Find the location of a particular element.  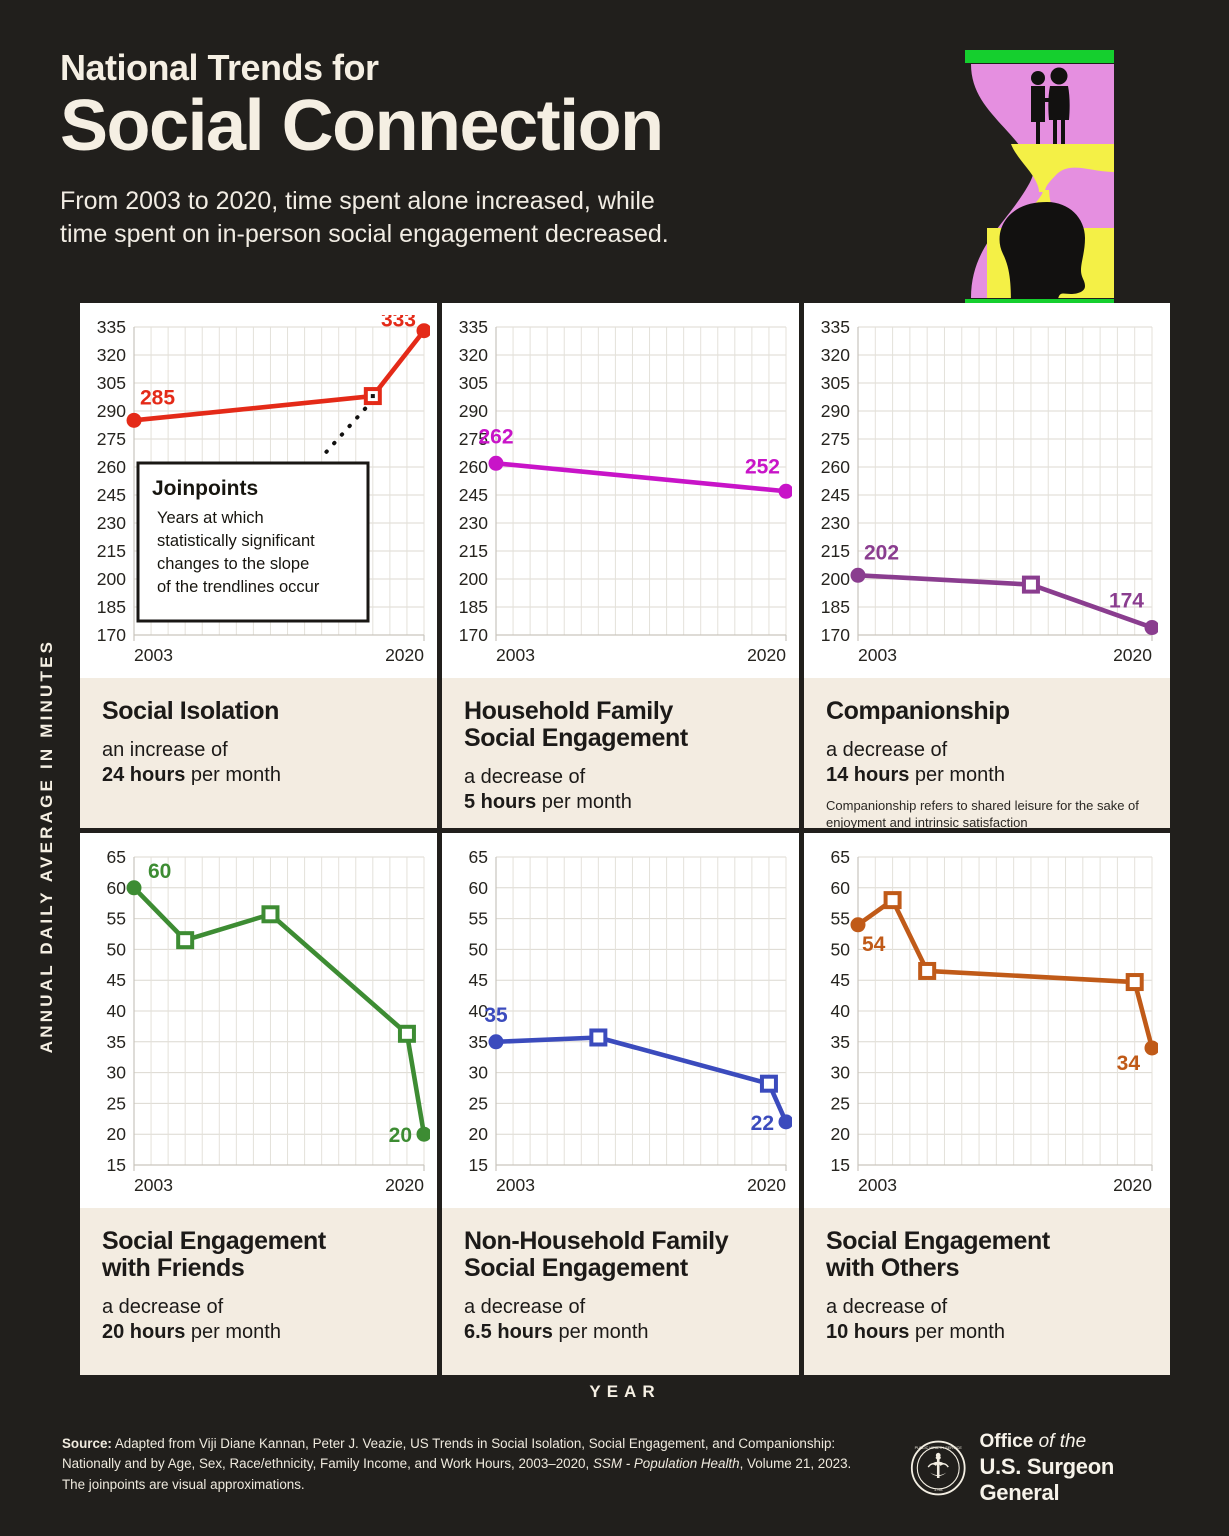

caption-lead: a decrease of 20 hours per month is located at coordinates (260, 1320).